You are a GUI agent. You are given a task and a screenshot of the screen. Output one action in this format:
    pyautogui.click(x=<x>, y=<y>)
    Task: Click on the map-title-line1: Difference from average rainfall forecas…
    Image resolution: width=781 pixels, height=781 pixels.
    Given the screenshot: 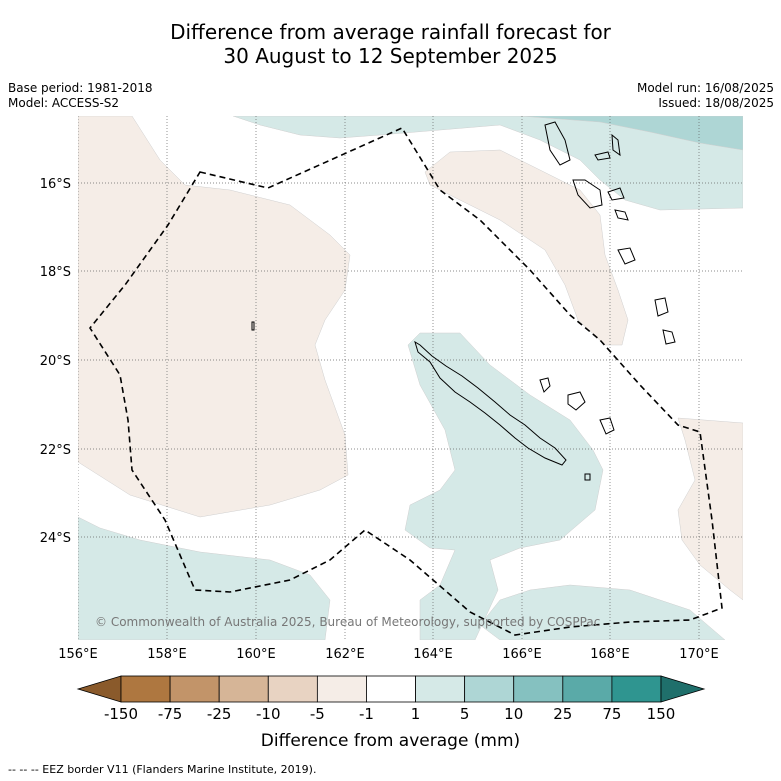 What is the action you would take?
    pyautogui.click(x=390, y=32)
    